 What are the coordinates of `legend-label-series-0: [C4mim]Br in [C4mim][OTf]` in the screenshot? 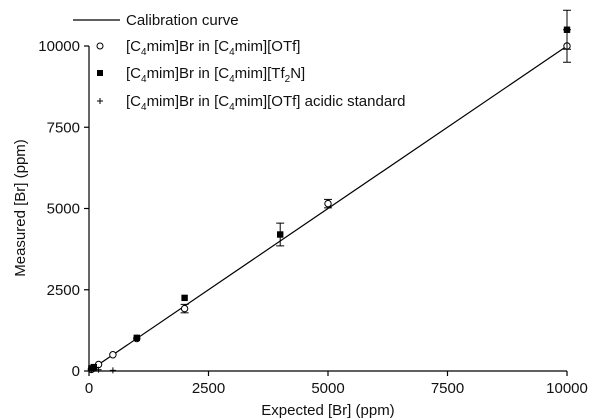 It's located at (213, 48).